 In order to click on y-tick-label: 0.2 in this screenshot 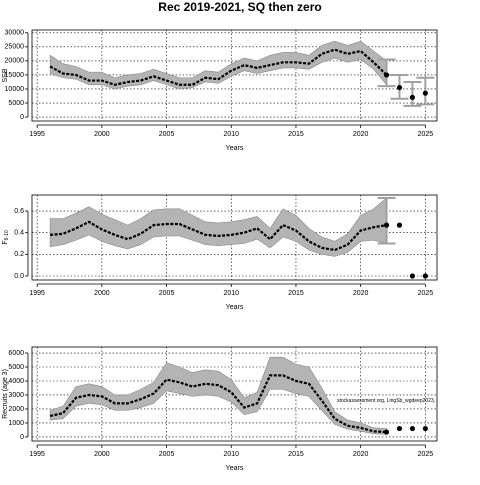, I will do `click(19, 254)`.